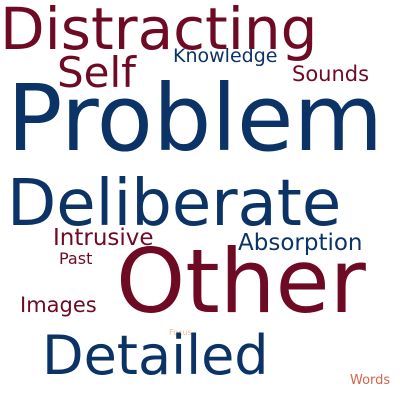 The width and height of the screenshot is (400, 400). What do you see at coordinates (331, 74) in the screenshot?
I see `word-sounds: Sounds` at bounding box center [331, 74].